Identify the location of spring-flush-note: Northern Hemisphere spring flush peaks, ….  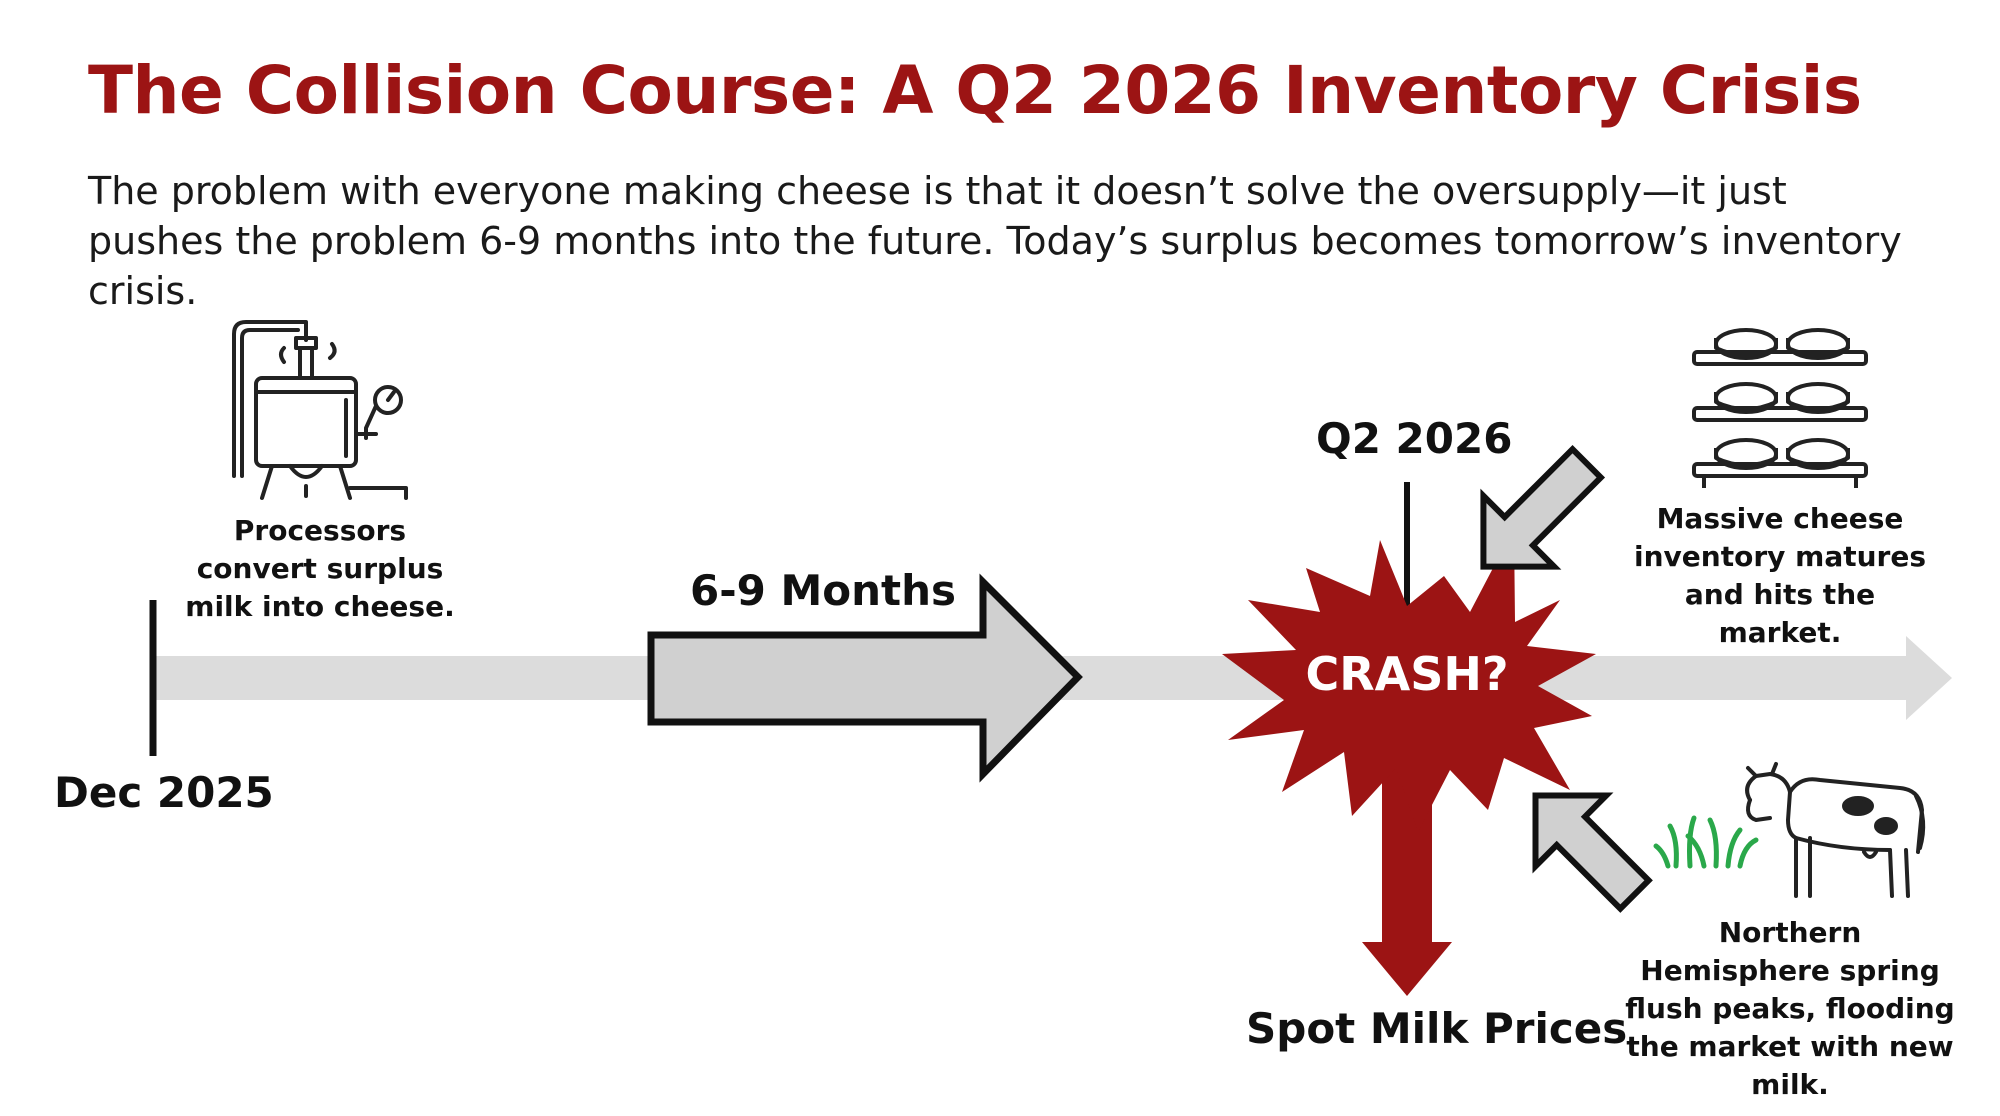
(1790, 1008).